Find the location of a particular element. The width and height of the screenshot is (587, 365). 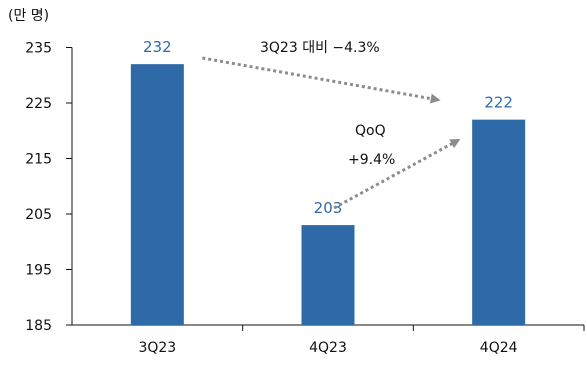

qoq-annotation-value: +9.4% is located at coordinates (371, 160).